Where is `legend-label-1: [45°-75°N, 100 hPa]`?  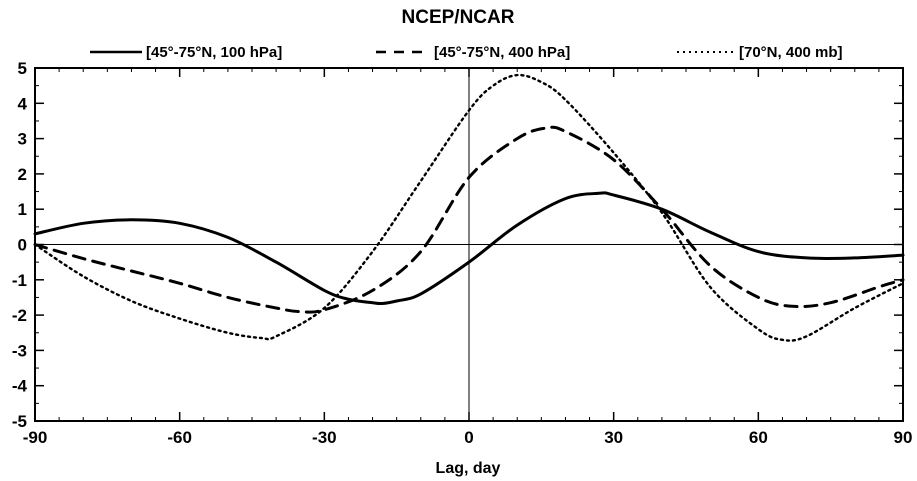 legend-label-1: [45°-75°N, 100 hPa] is located at coordinates (214, 52).